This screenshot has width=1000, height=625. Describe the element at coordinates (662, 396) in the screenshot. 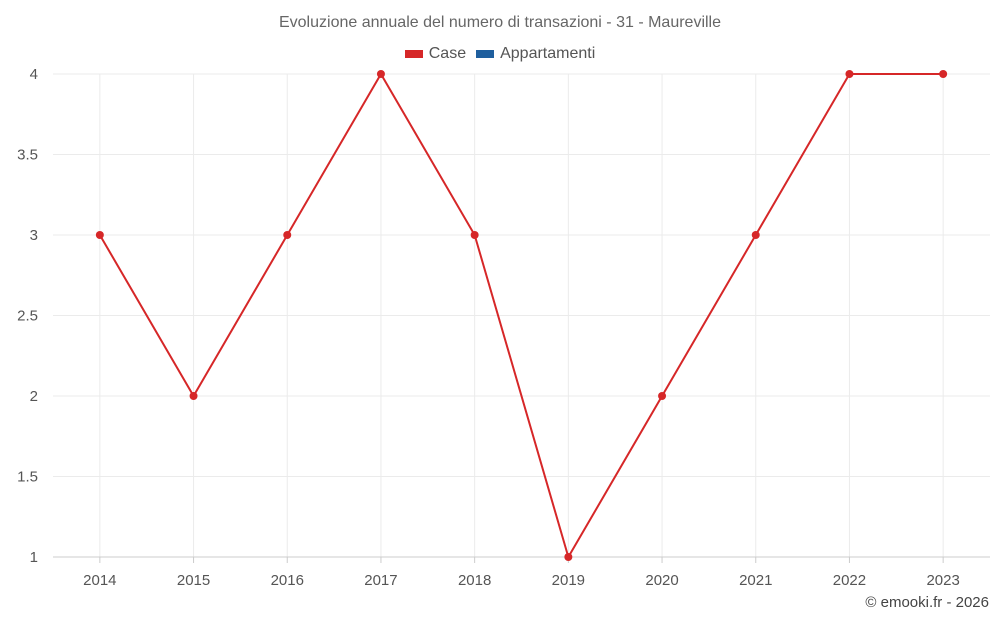

I see `data-point-2020` at that location.